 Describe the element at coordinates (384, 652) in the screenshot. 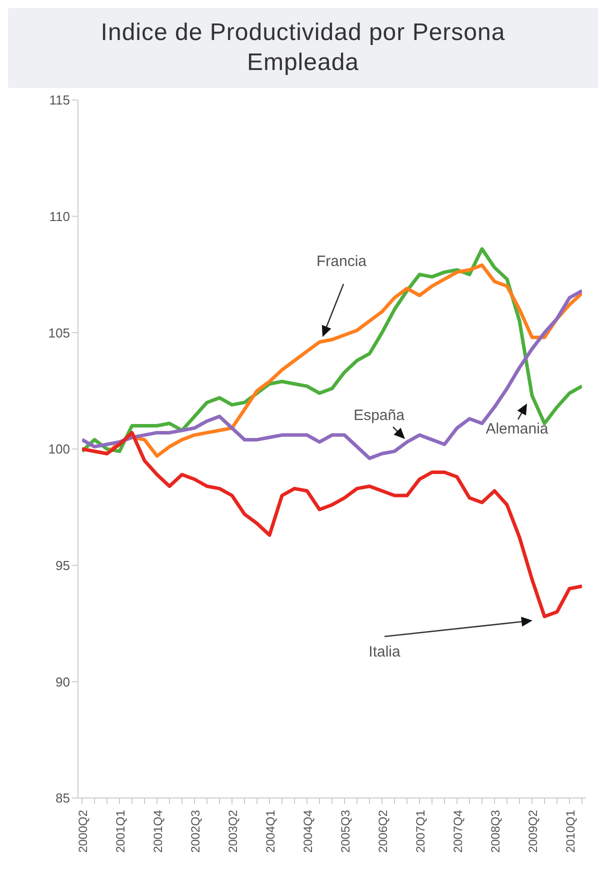

I see `text: Italia` at that location.